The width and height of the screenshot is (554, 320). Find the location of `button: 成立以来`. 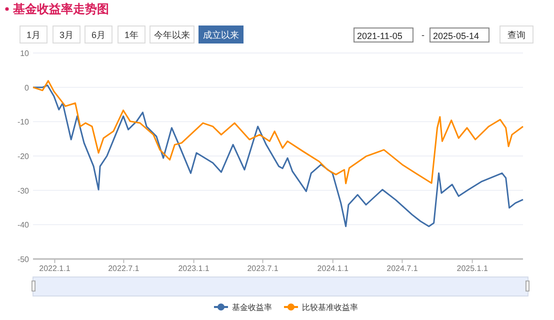

button: 成立以来 is located at coordinates (221, 35).